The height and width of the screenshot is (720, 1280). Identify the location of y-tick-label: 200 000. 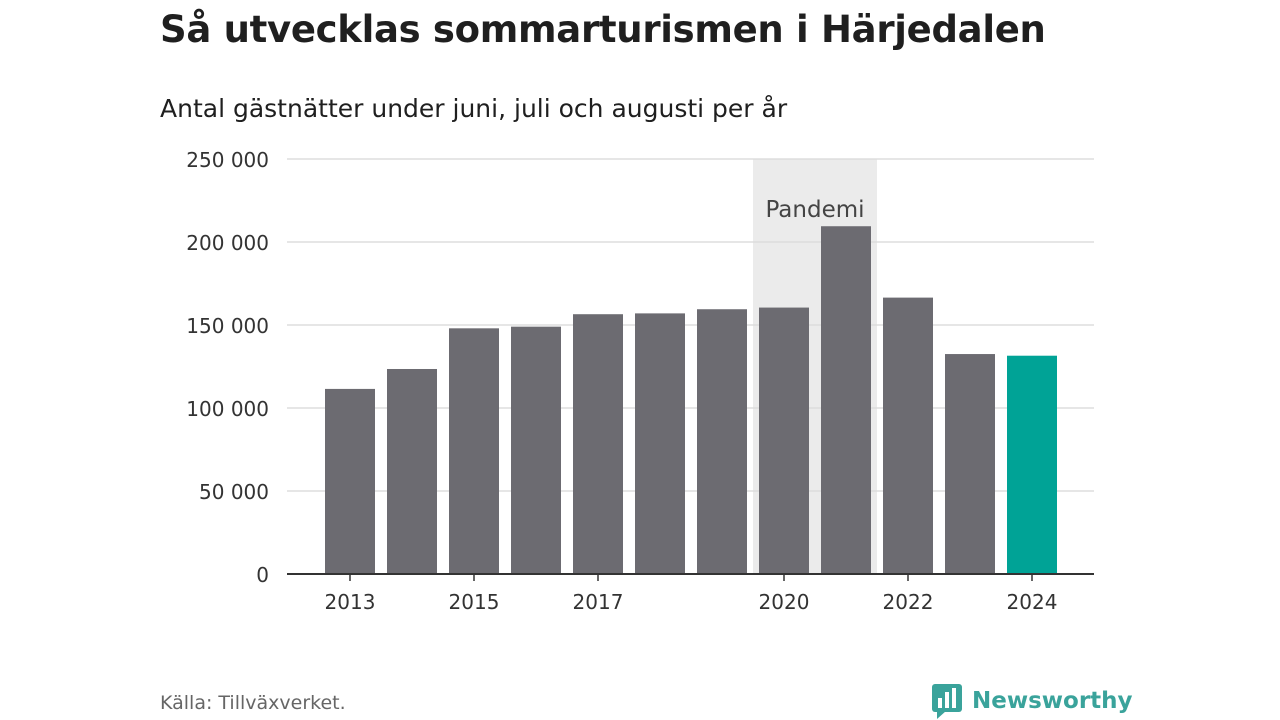
(227, 243).